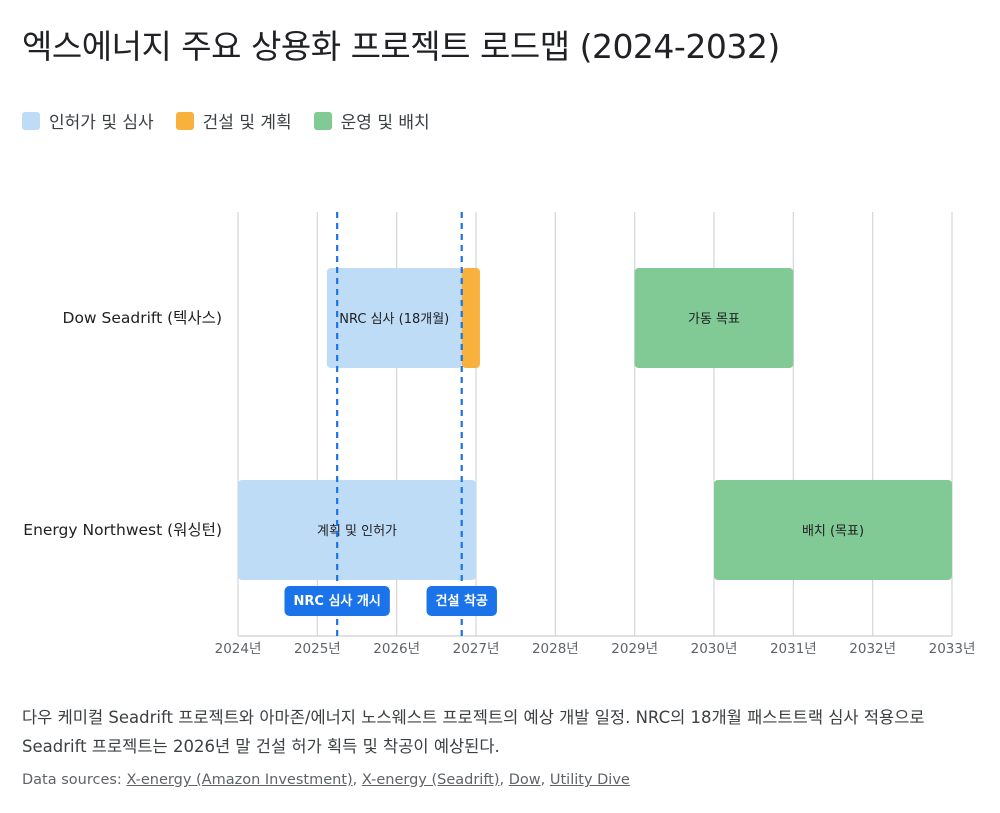  What do you see at coordinates (793, 649) in the screenshot?
I see `x-tick-label: 2031년` at bounding box center [793, 649].